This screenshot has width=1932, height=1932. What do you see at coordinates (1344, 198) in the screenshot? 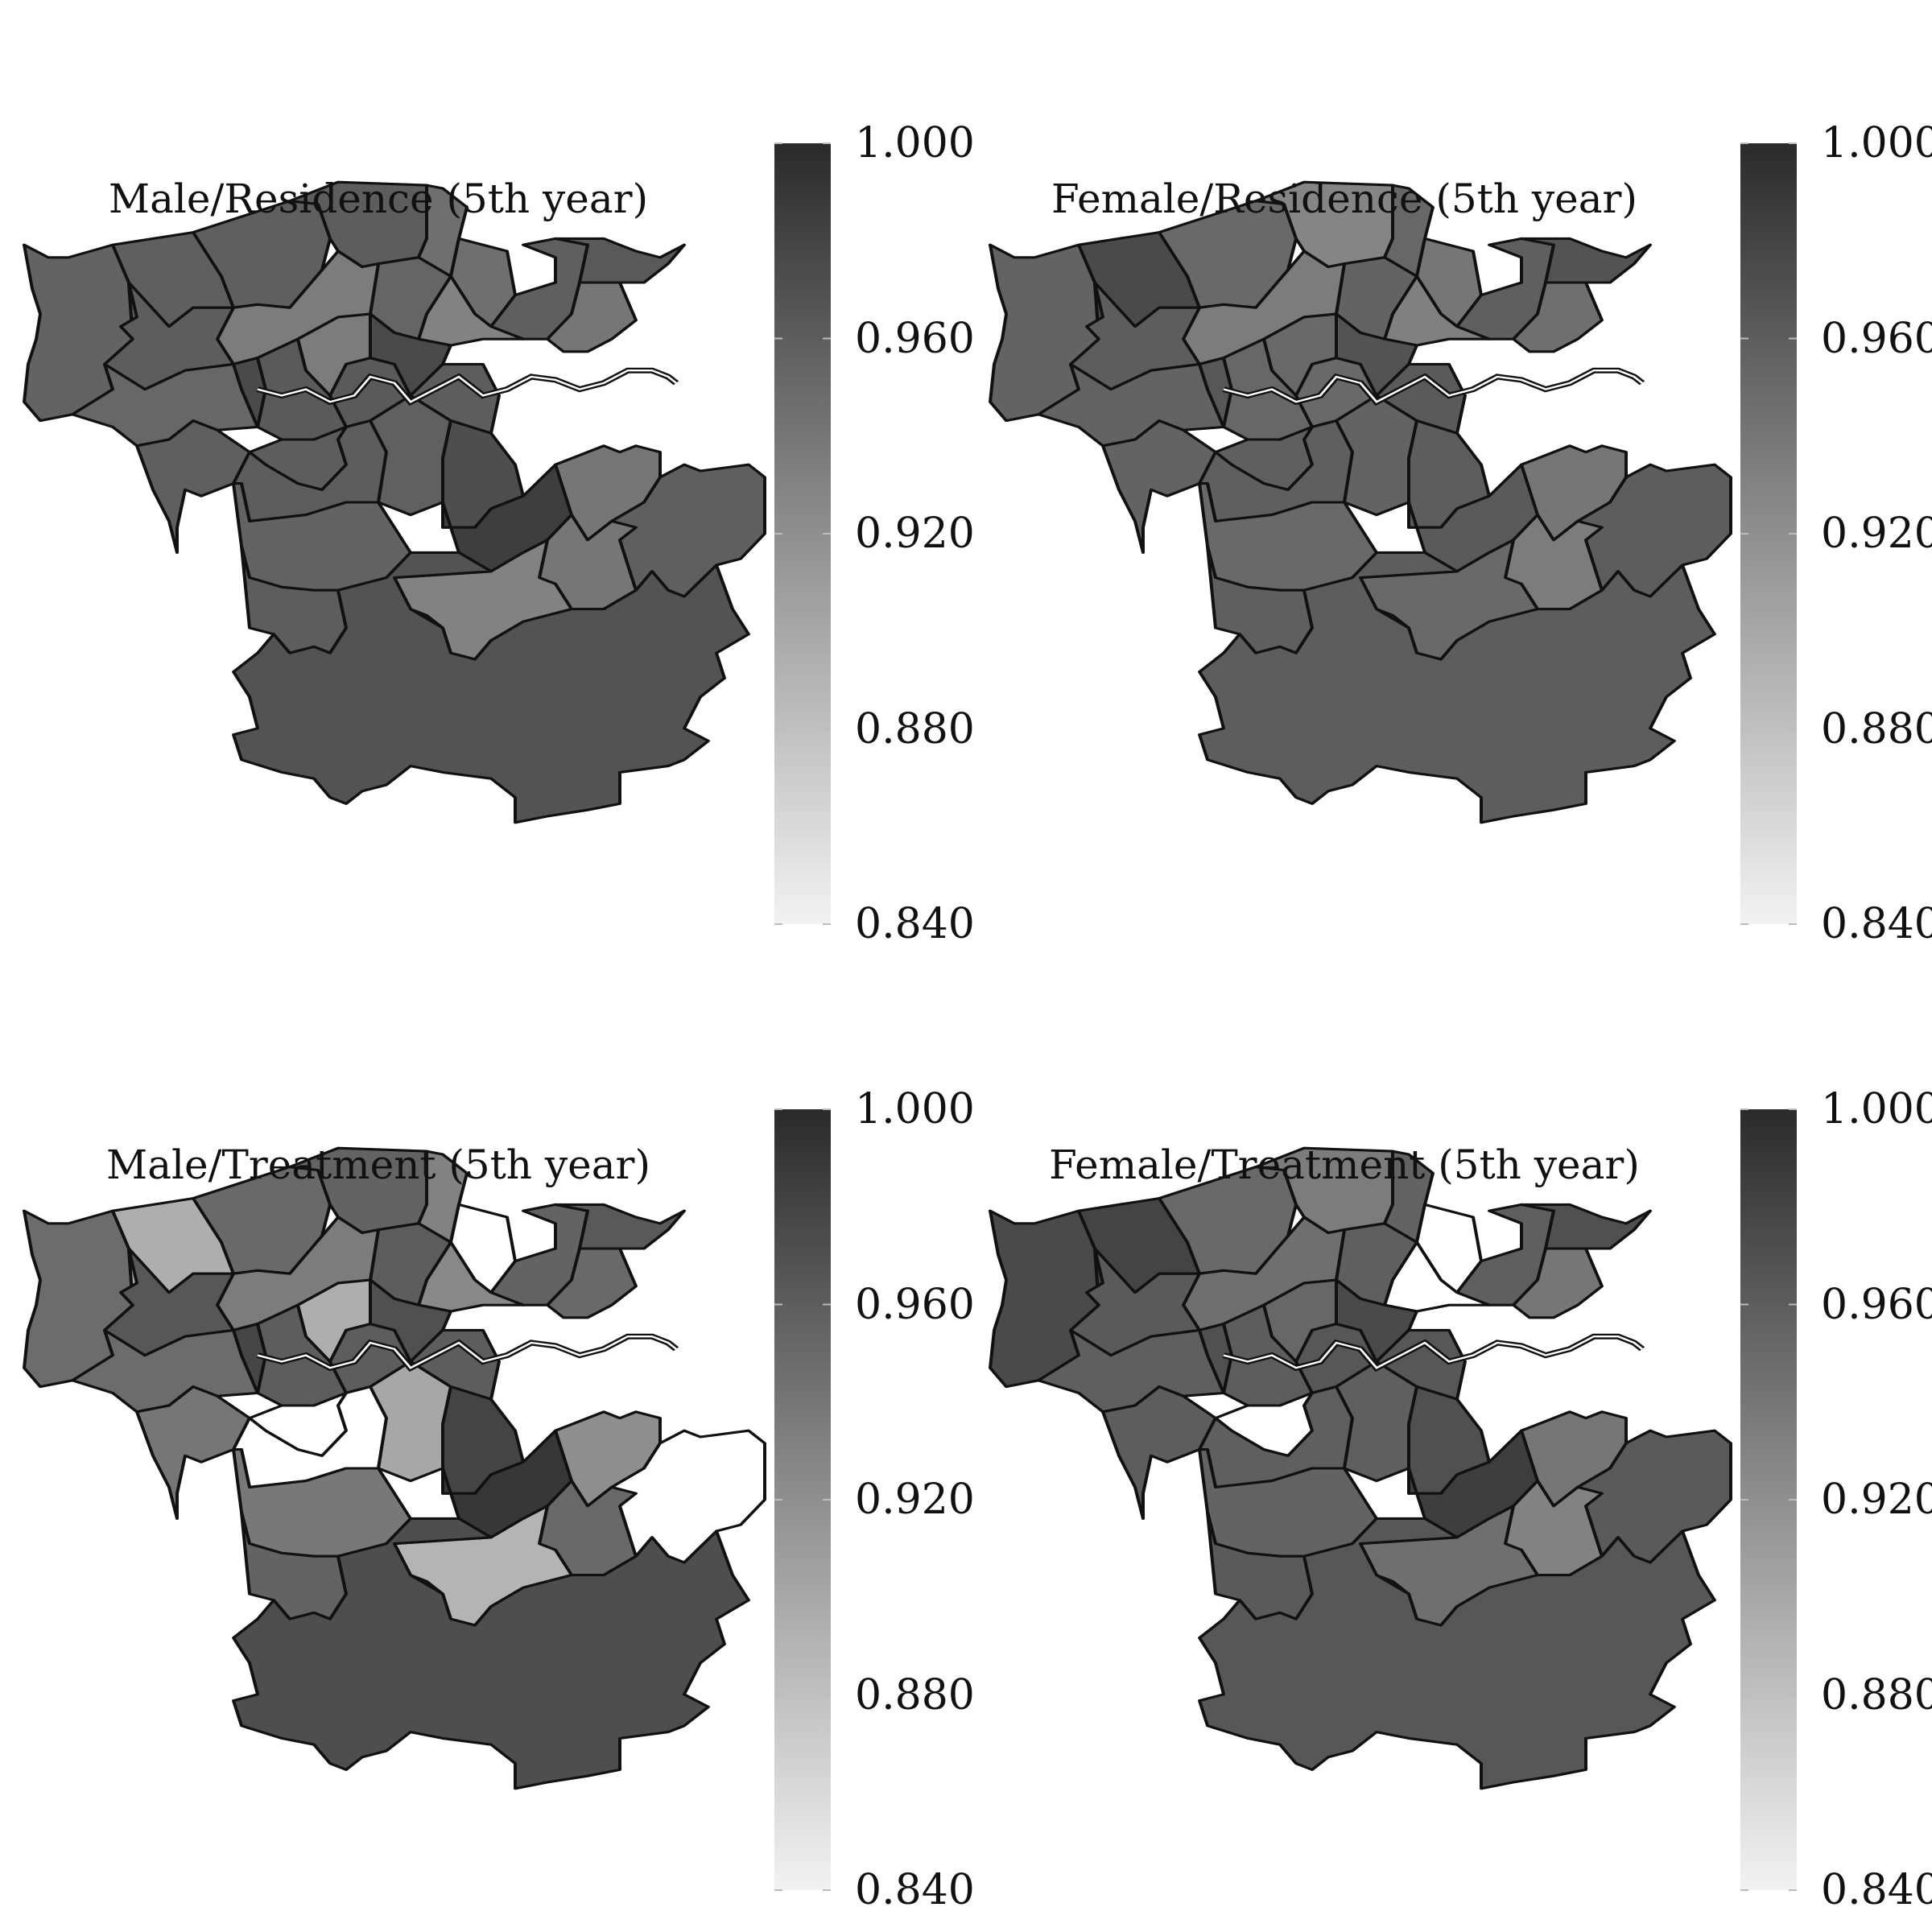
I see `panel-title: Female/Residence (5th year)` at bounding box center [1344, 198].